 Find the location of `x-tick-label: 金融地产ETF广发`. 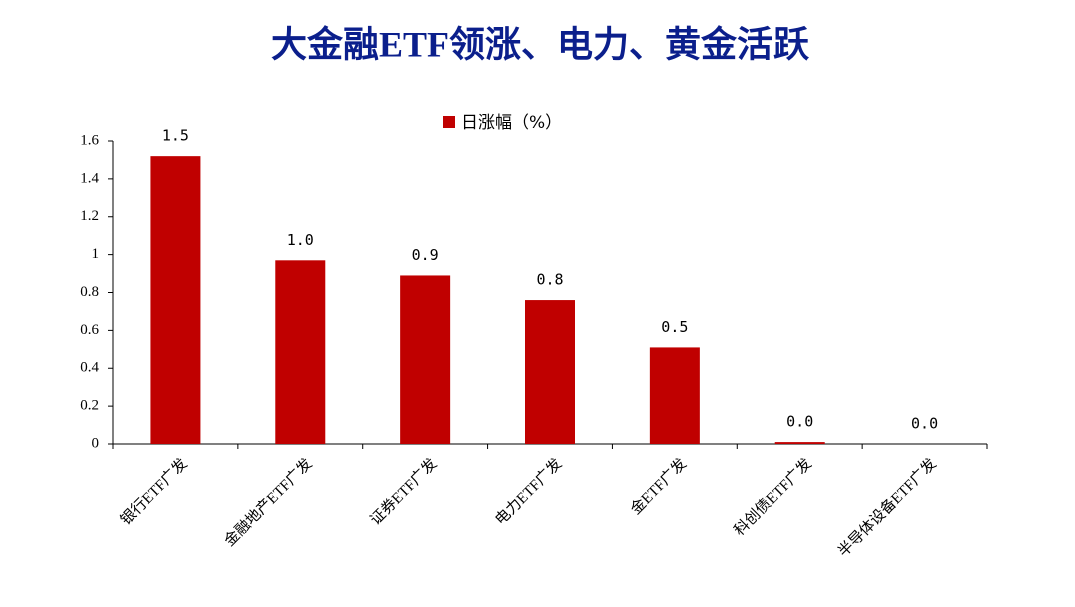

x-tick-label: 金融地产ETF广发 is located at coordinates (268, 502).